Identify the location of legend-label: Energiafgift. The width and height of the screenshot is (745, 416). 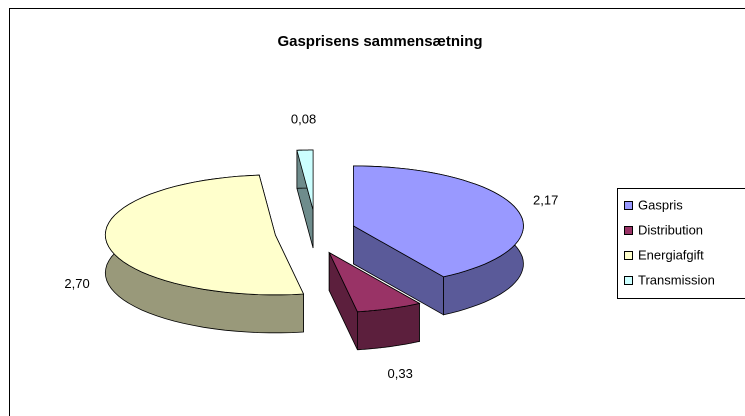
(671, 254).